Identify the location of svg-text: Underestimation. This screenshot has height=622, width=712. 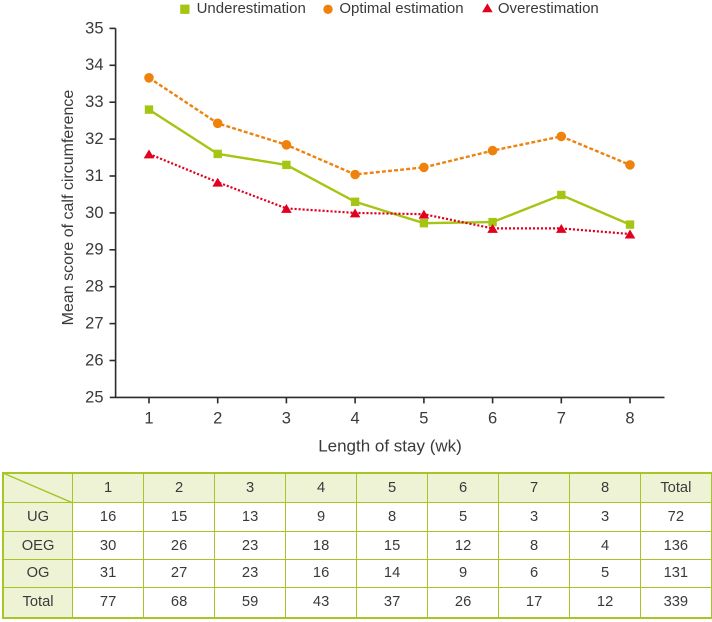
(251, 8).